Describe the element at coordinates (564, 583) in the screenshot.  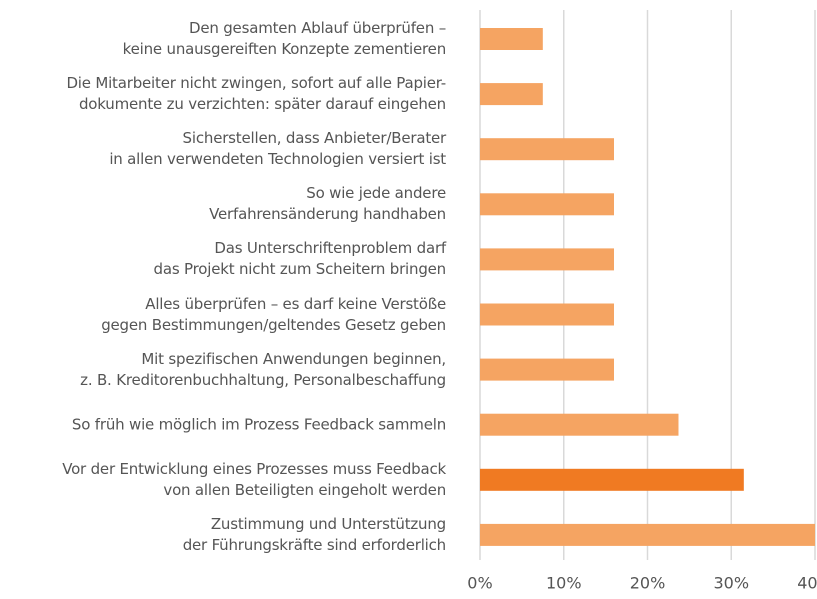
I see `x-tick-label: 10%` at that location.